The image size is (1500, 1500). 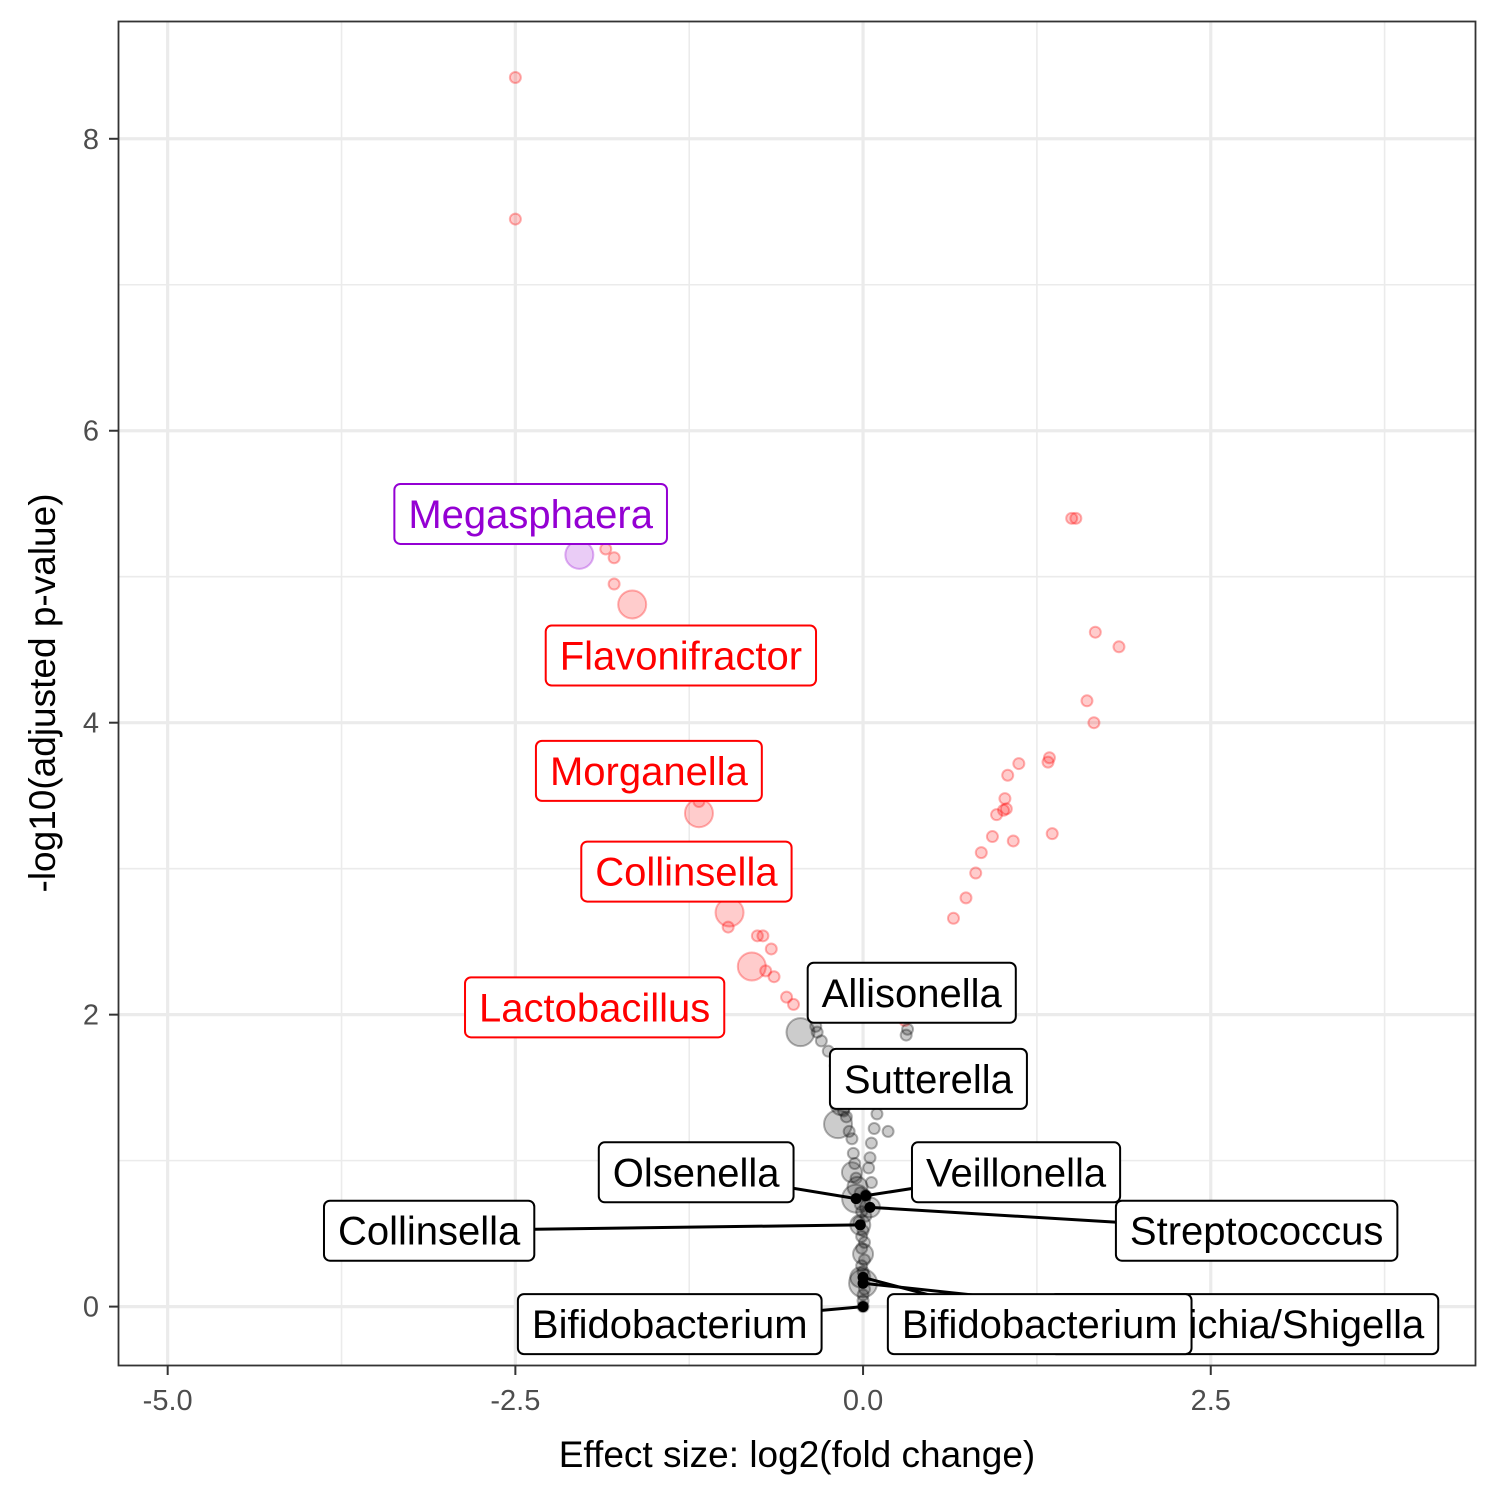 I want to click on y-axis: 0 2 4 6 8, so click(x=101, y=724).